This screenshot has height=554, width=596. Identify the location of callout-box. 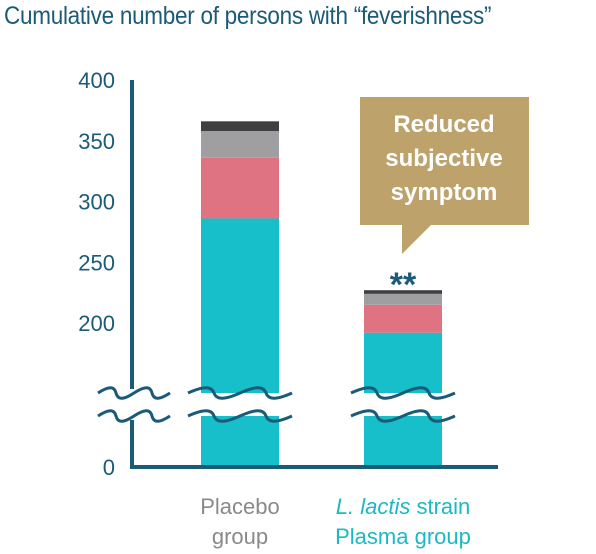
(444, 161).